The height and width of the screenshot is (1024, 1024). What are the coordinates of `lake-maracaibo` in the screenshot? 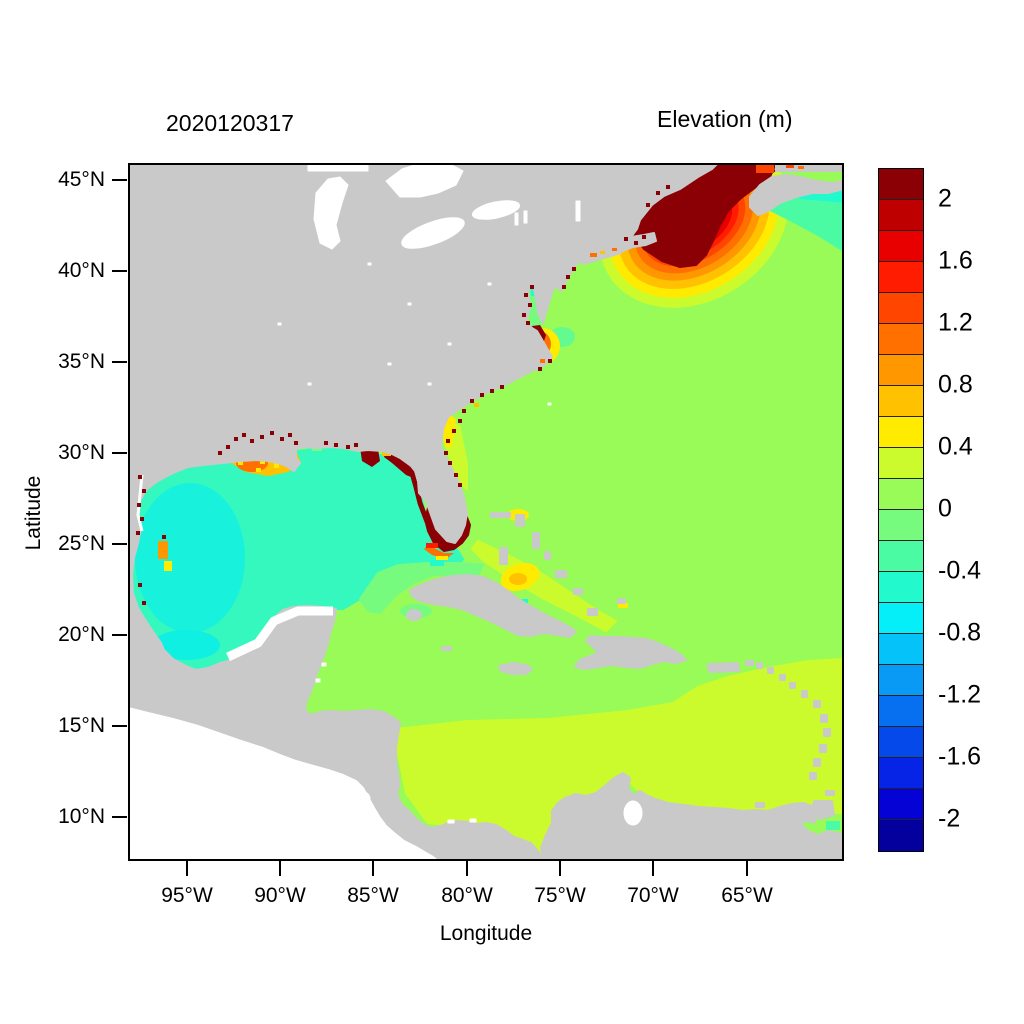 It's located at (633, 813).